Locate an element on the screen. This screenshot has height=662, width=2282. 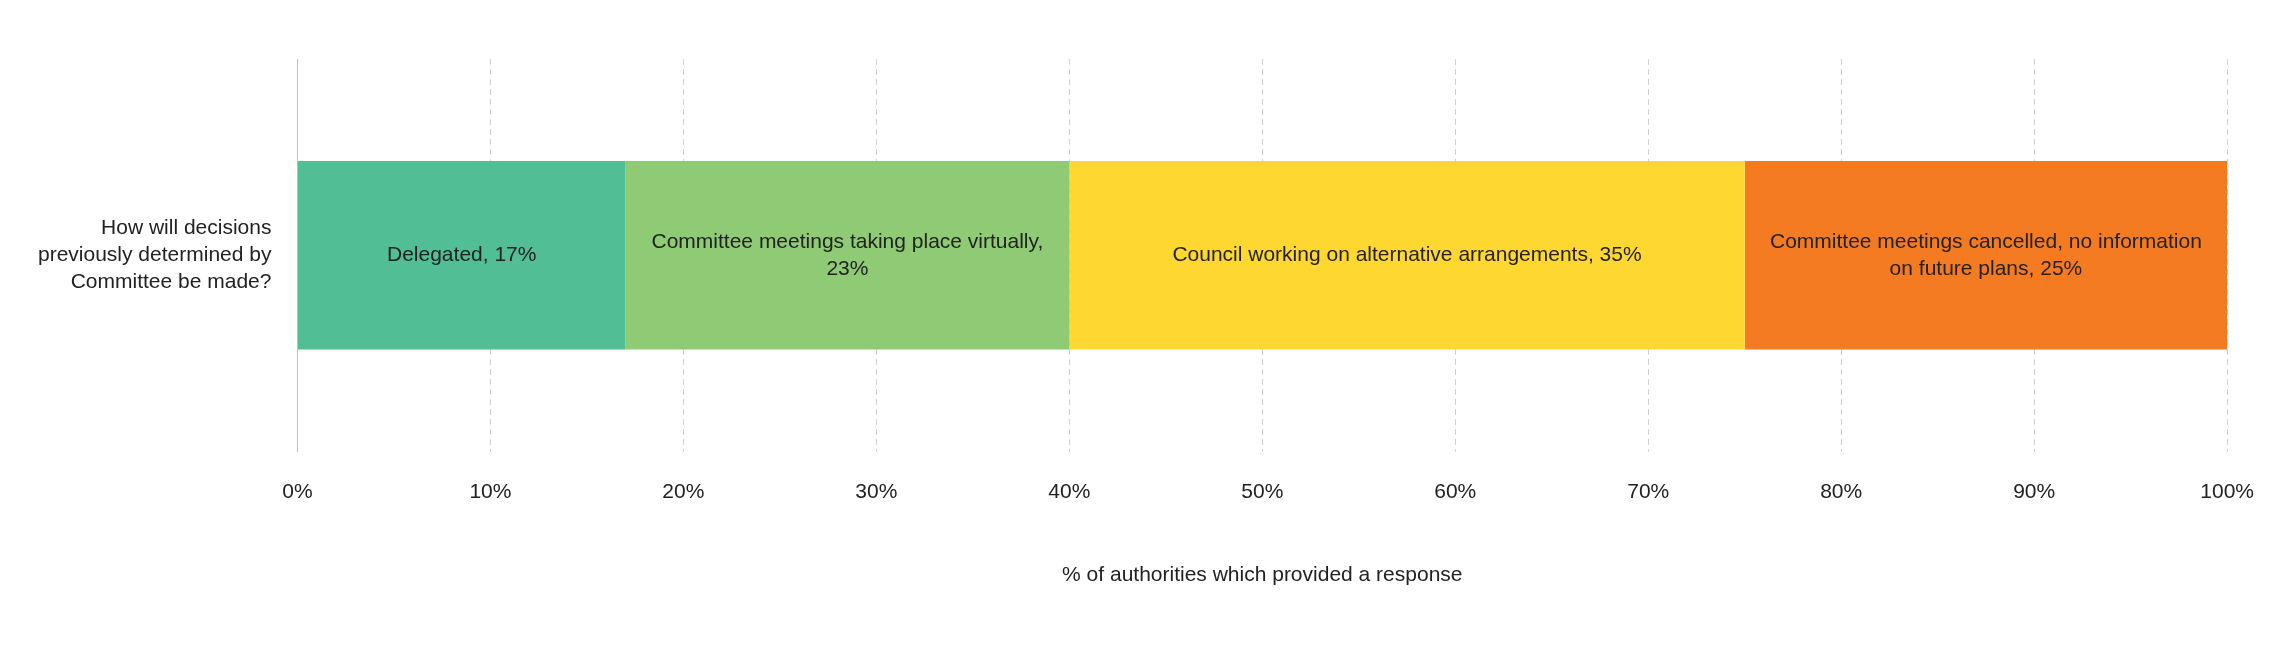
x-tick-label: 20% is located at coordinates (683, 490).